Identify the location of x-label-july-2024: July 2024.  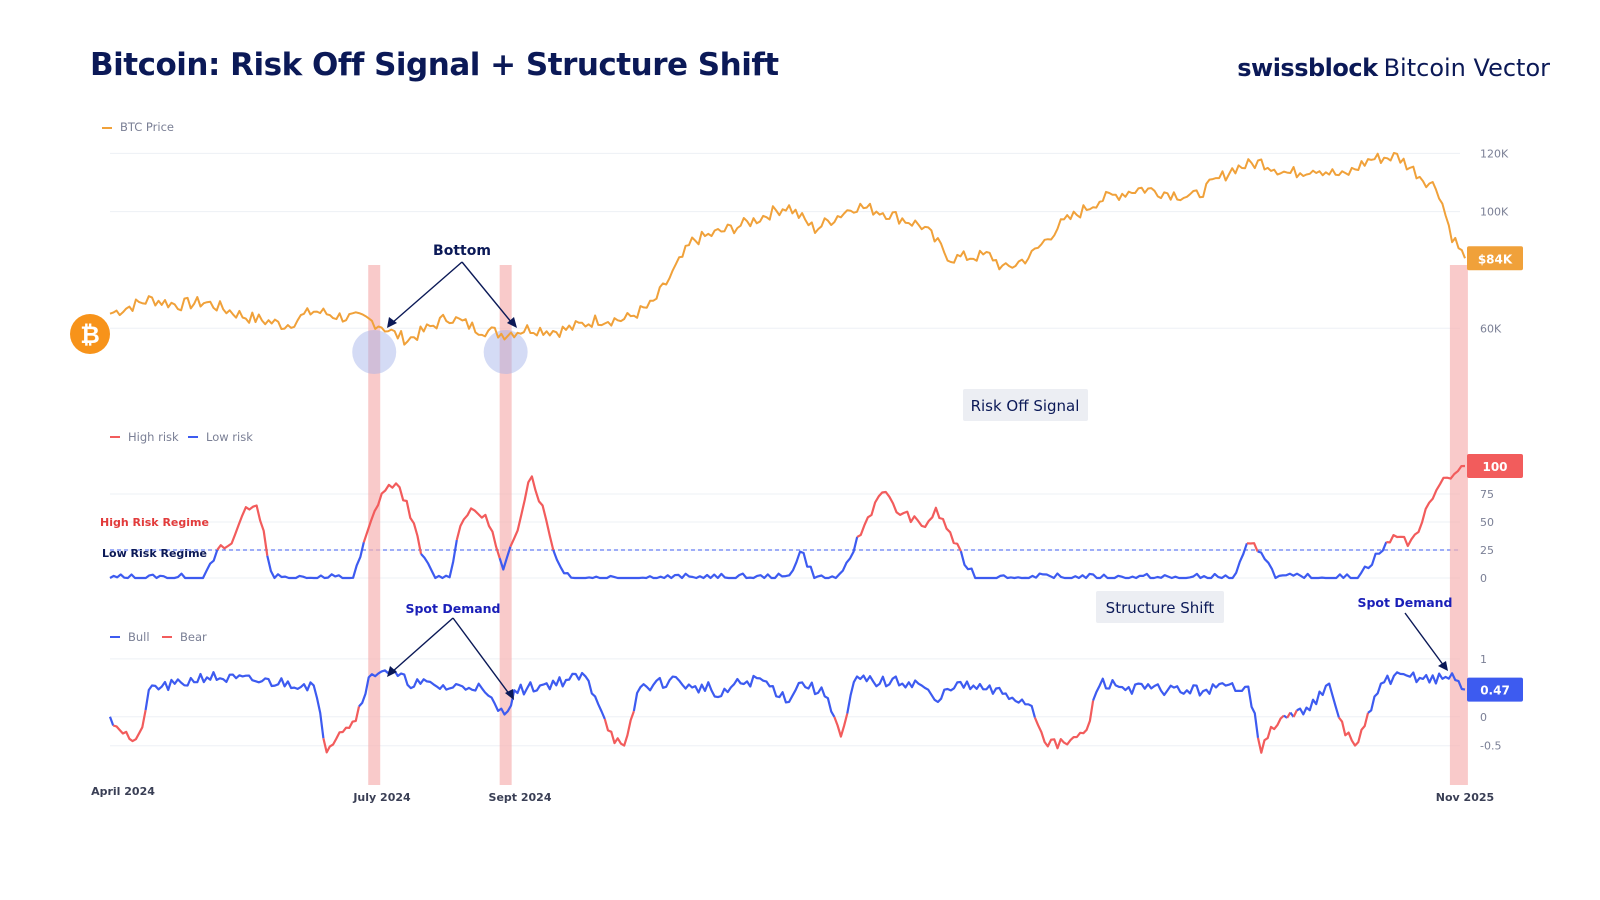
(381, 797).